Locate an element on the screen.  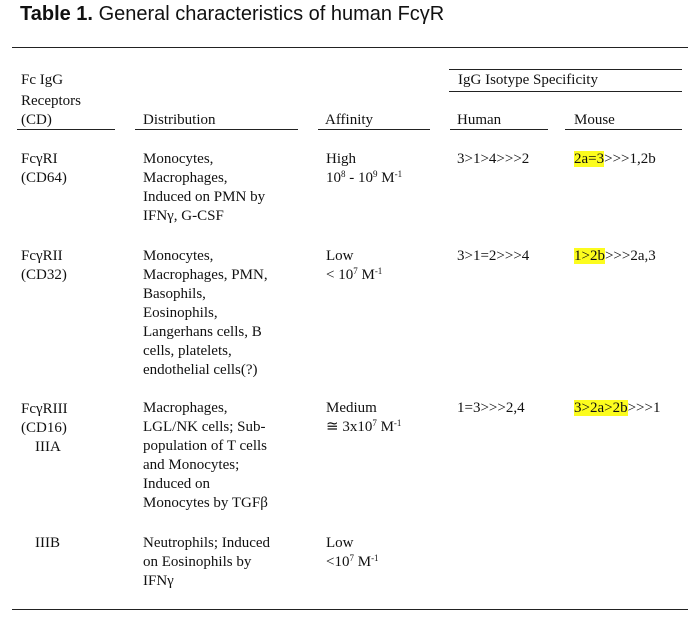
table-title-text: General characteristics of human FcγR is located at coordinates (271, 14).